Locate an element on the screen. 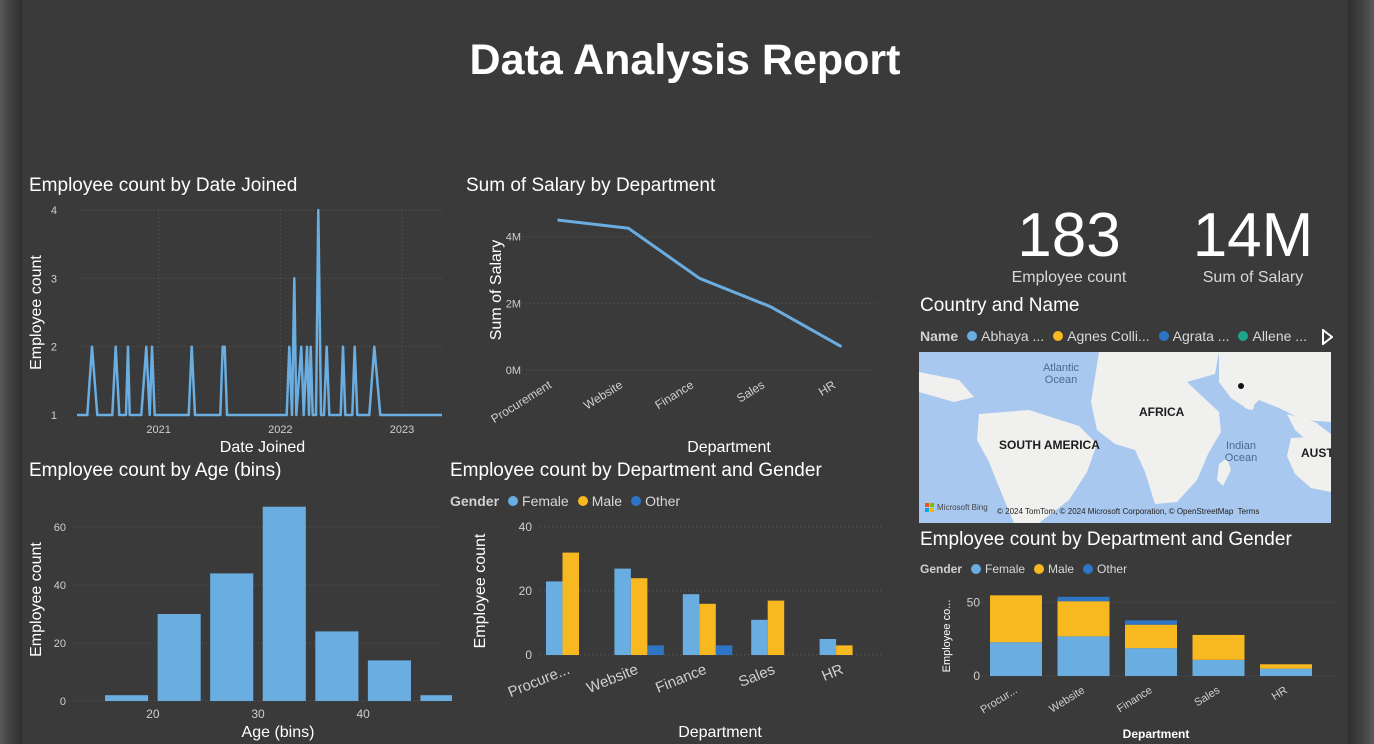  window-edge-right is located at coordinates (1361, 372).